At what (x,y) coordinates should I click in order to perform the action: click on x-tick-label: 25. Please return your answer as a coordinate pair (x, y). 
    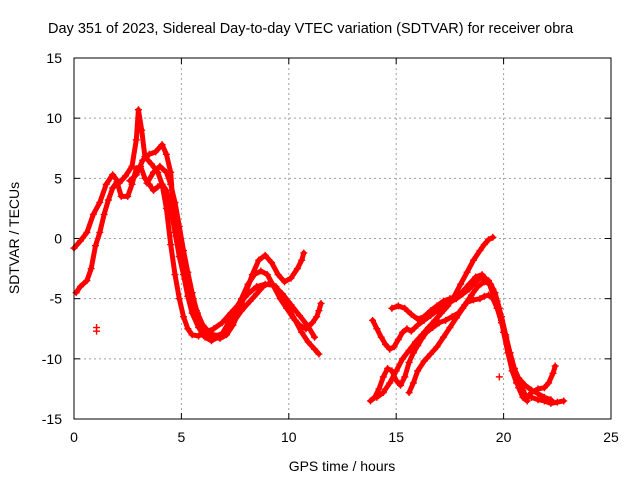
    Looking at the image, I should click on (611, 437).